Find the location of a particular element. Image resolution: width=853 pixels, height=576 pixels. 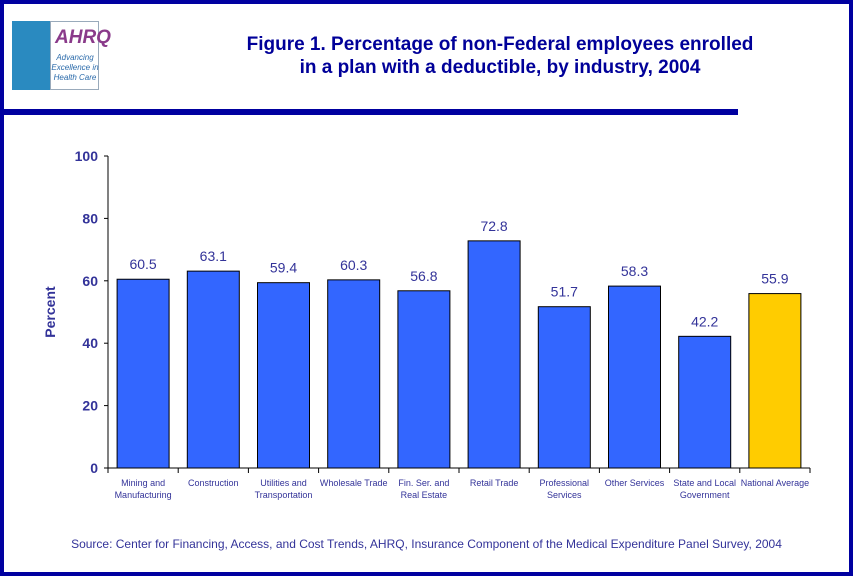

data-label: 42.2 is located at coordinates (704, 321).